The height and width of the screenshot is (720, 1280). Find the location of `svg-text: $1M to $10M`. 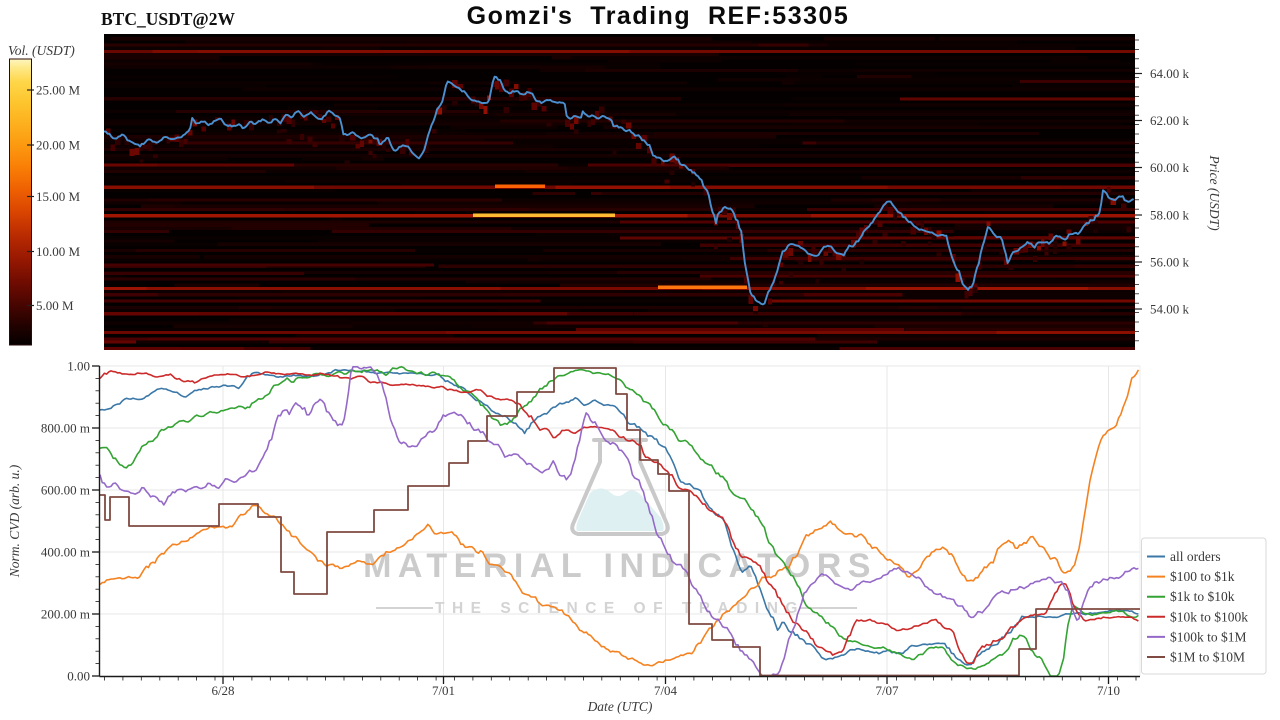

svg-text: $1M to $10M is located at coordinates (1207, 657).